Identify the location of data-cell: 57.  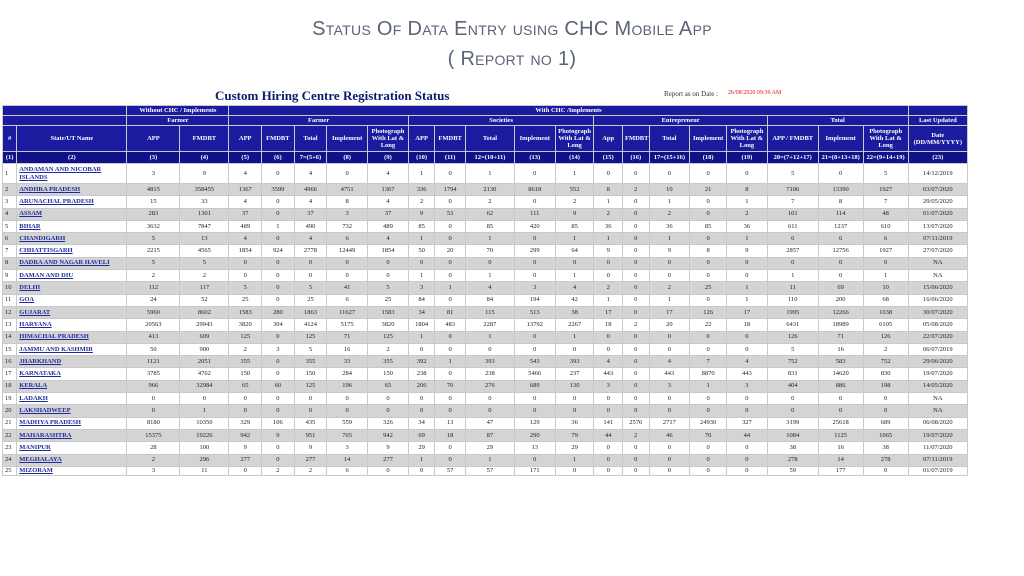
(489, 470).